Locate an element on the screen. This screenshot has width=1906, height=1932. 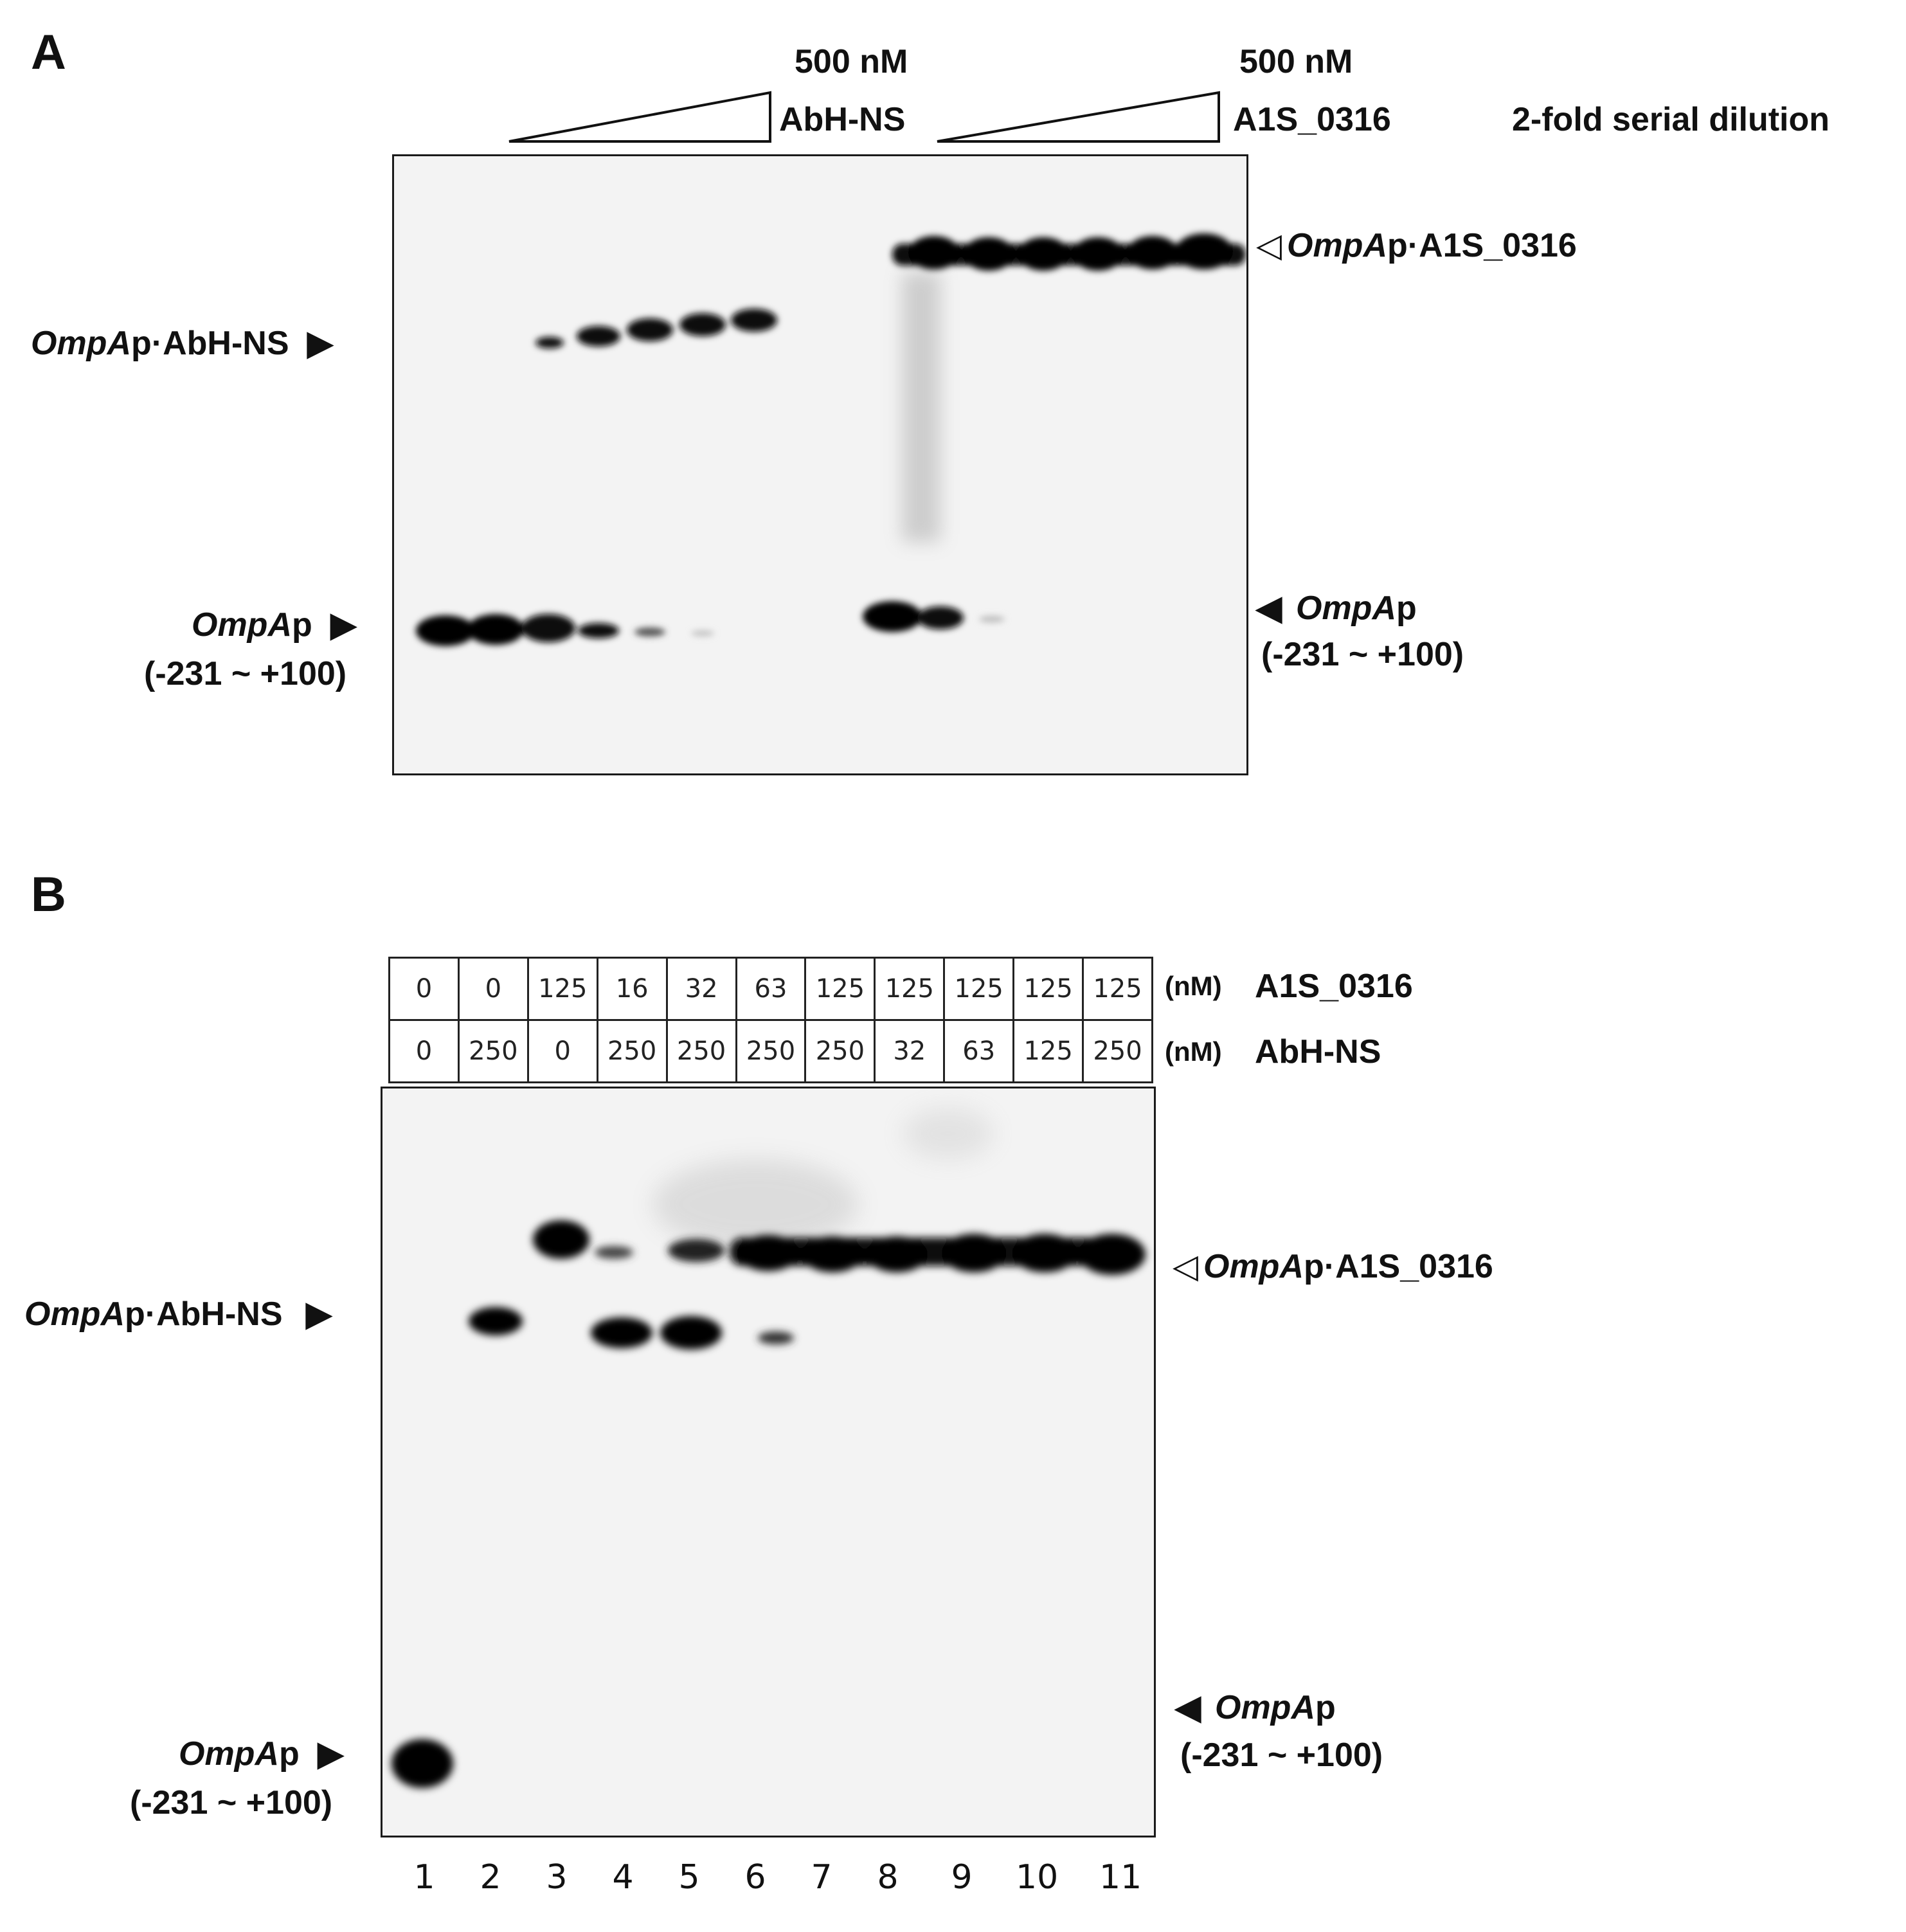
gel-a-right-probe-label: ◀ OmpAp is located at coordinates (1336, 608).